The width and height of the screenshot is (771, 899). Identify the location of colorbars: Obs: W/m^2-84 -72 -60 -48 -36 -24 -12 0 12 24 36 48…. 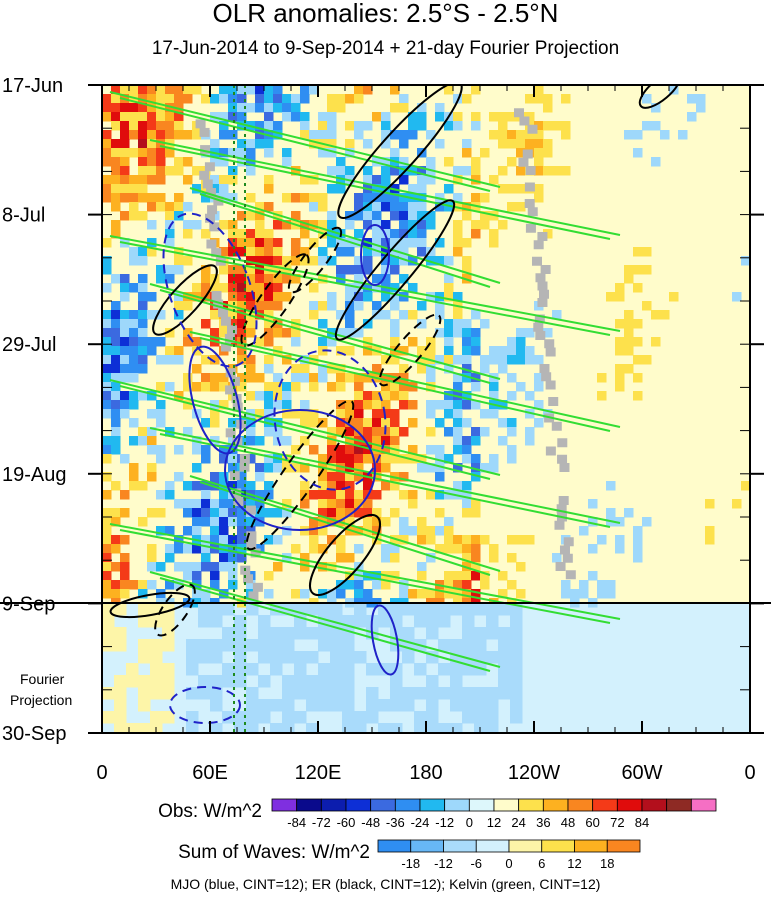
(437, 834).